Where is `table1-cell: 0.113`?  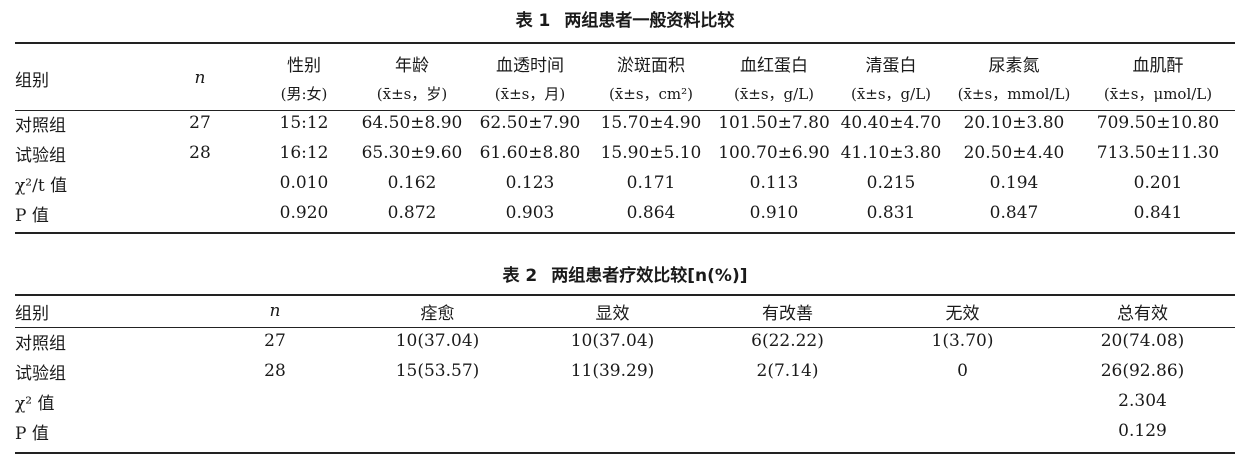 table1-cell: 0.113 is located at coordinates (774, 183).